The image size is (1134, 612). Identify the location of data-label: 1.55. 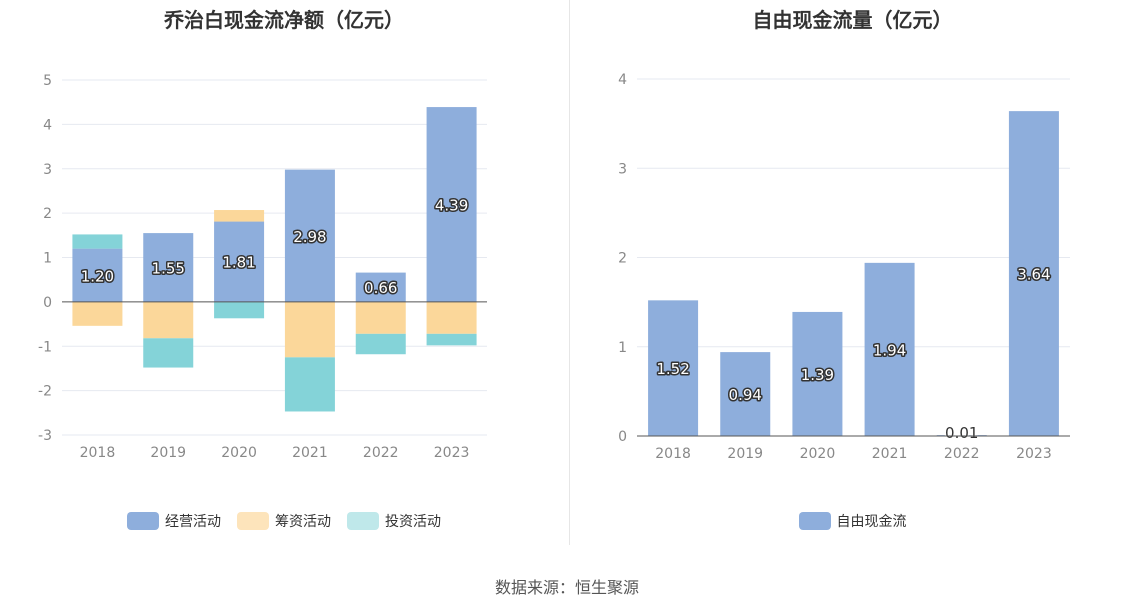
(168, 268).